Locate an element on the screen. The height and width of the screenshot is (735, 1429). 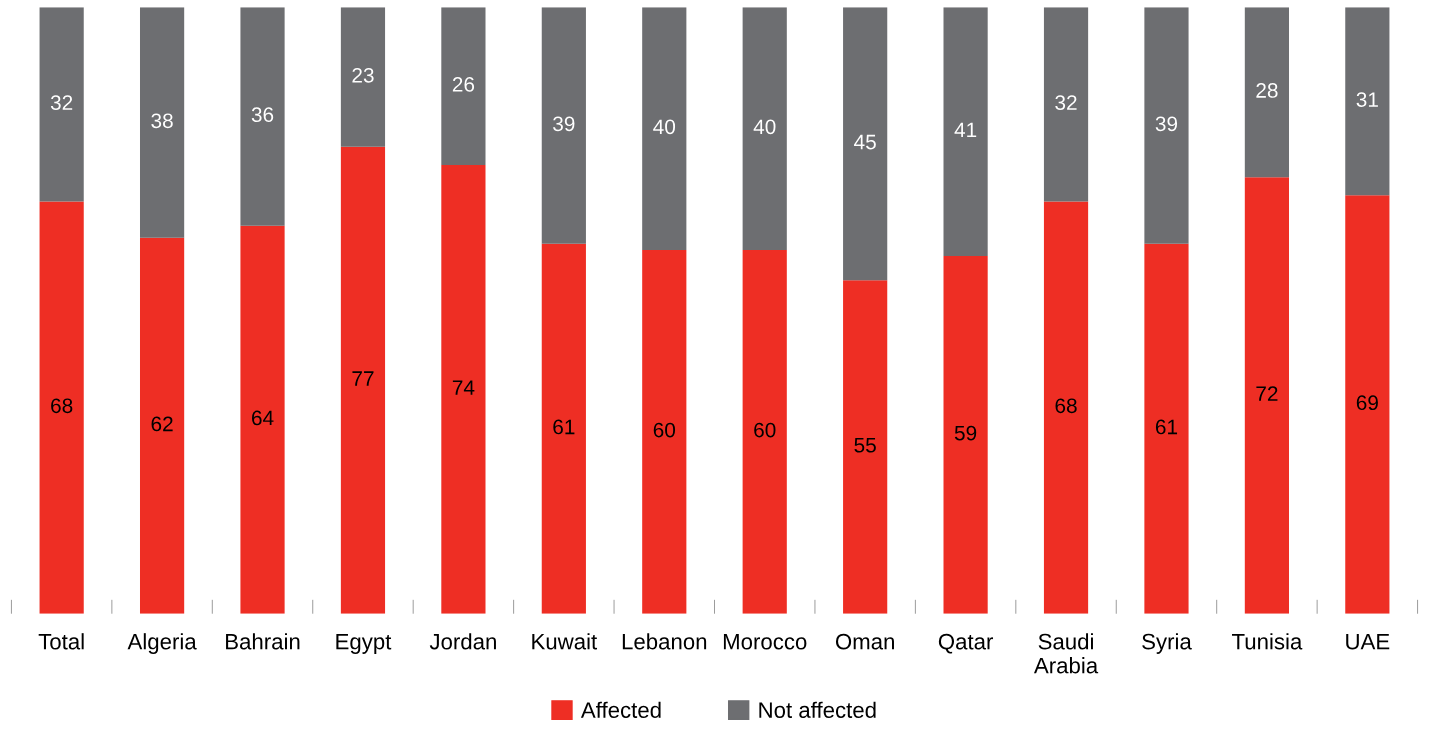
data-label: 64 is located at coordinates (263, 418).